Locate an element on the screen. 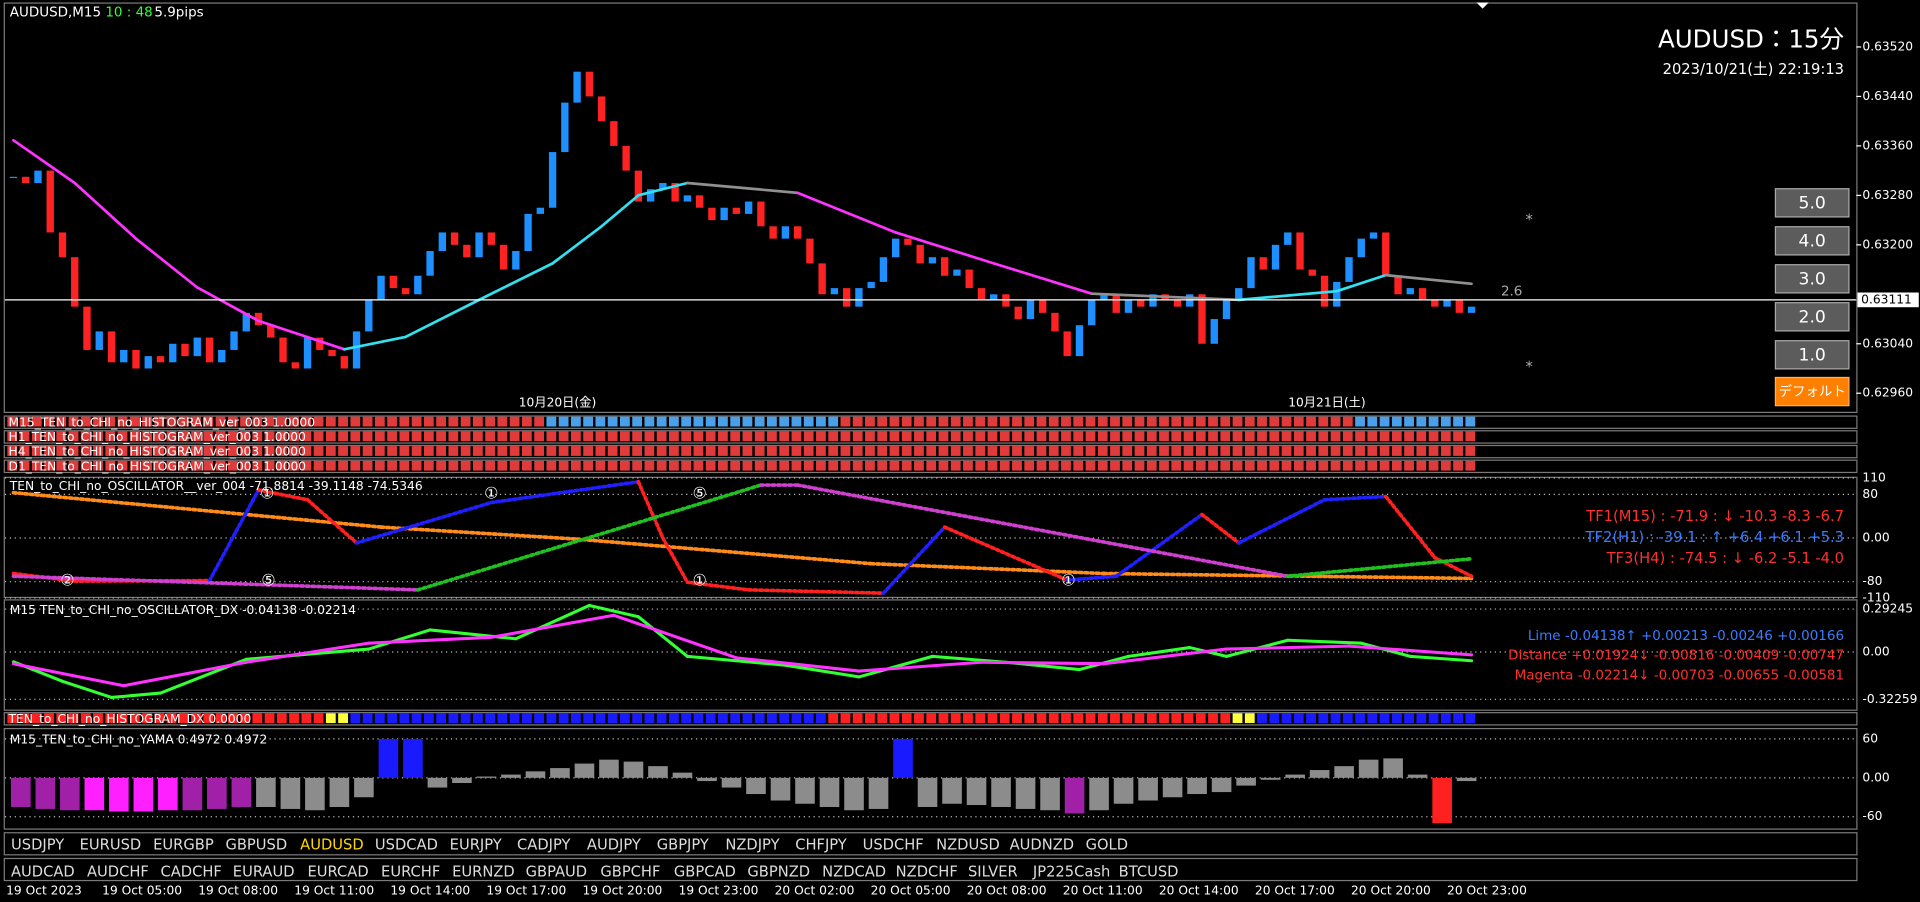 Image resolution: width=1920 pixels, height=902 pixels. symbol-button: GOLD is located at coordinates (1107, 845).